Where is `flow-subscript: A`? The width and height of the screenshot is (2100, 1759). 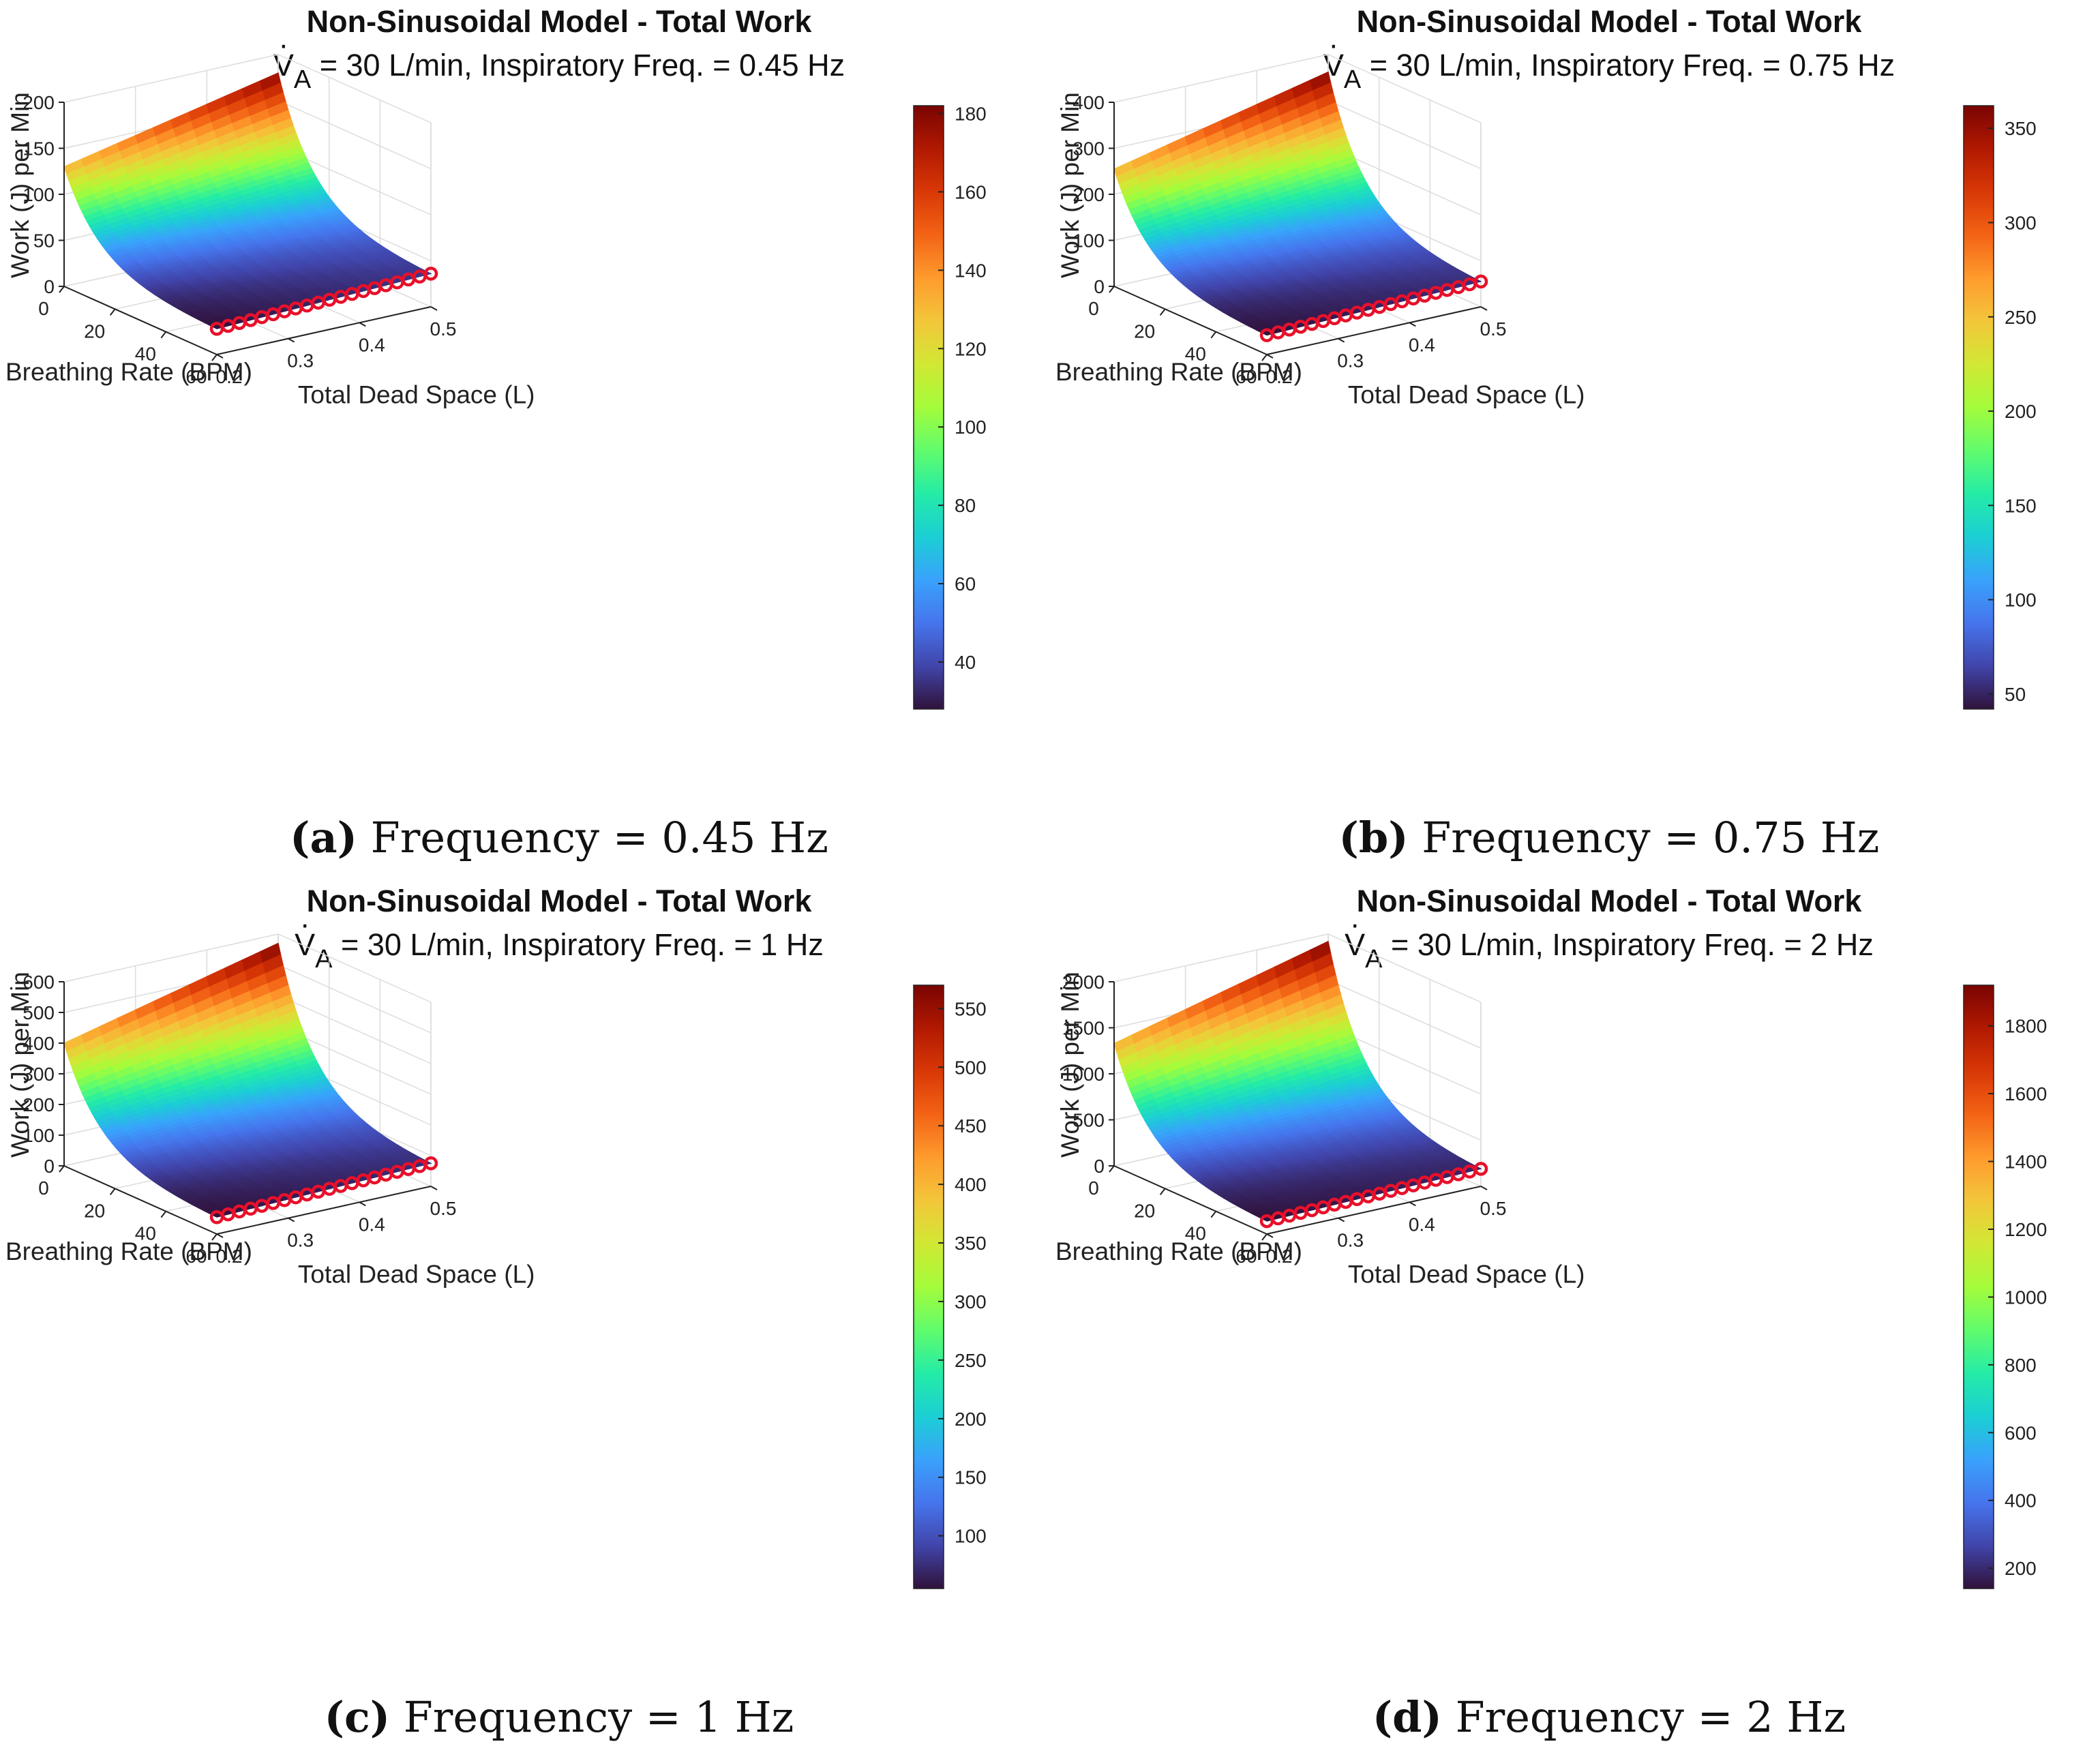 flow-subscript: A is located at coordinates (302, 79).